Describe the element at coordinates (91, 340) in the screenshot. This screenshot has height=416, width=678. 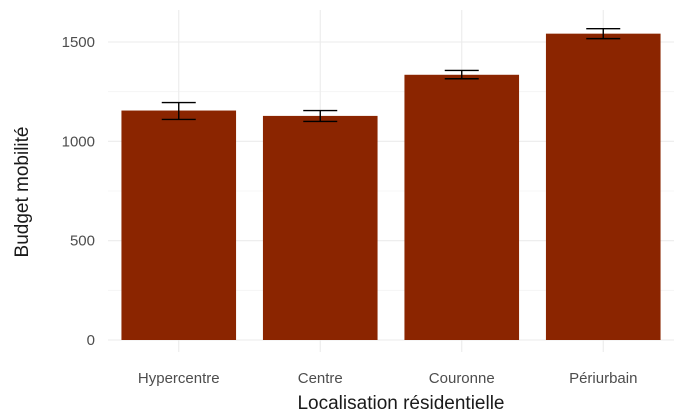
I see `y-tick-label: 0` at that location.